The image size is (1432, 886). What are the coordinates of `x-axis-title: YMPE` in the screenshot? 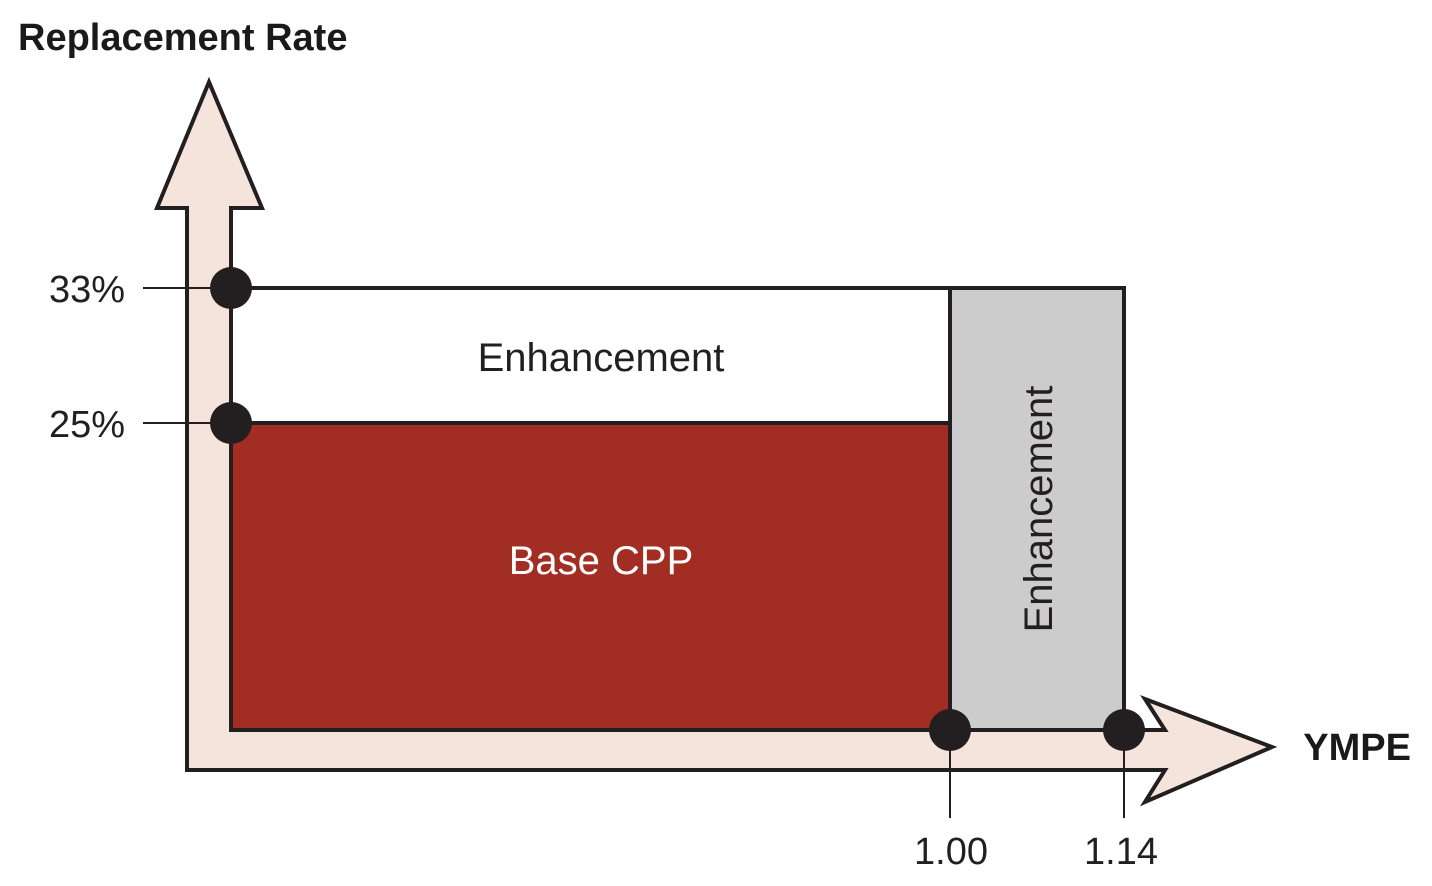 It's located at (1357, 748).